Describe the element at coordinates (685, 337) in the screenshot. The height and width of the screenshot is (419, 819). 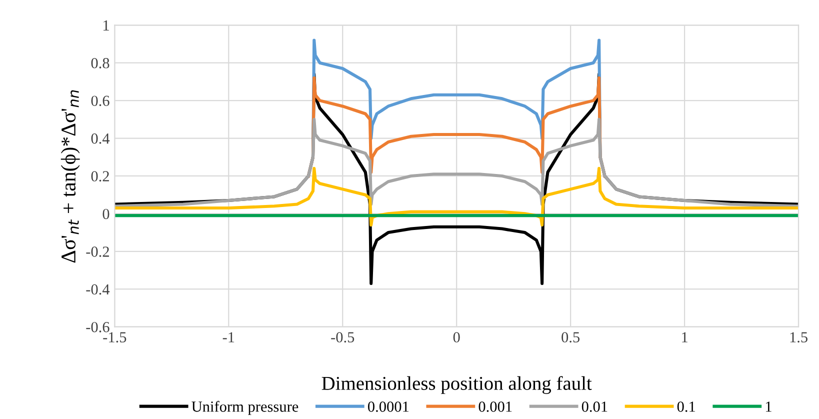
I see `x-tick-label: 1` at that location.